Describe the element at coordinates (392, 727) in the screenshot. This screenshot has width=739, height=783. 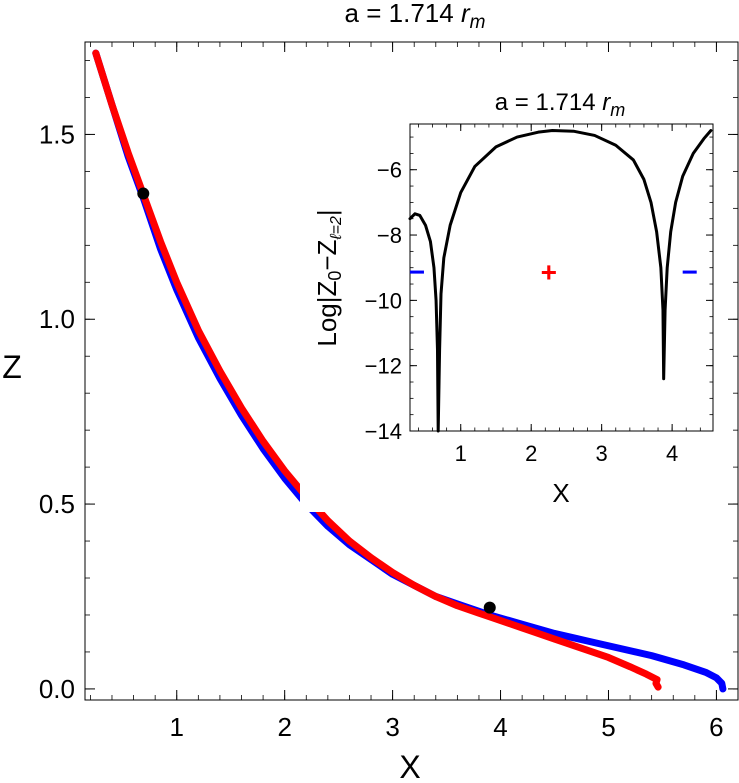
I see `main-x-tick-label: 3` at that location.